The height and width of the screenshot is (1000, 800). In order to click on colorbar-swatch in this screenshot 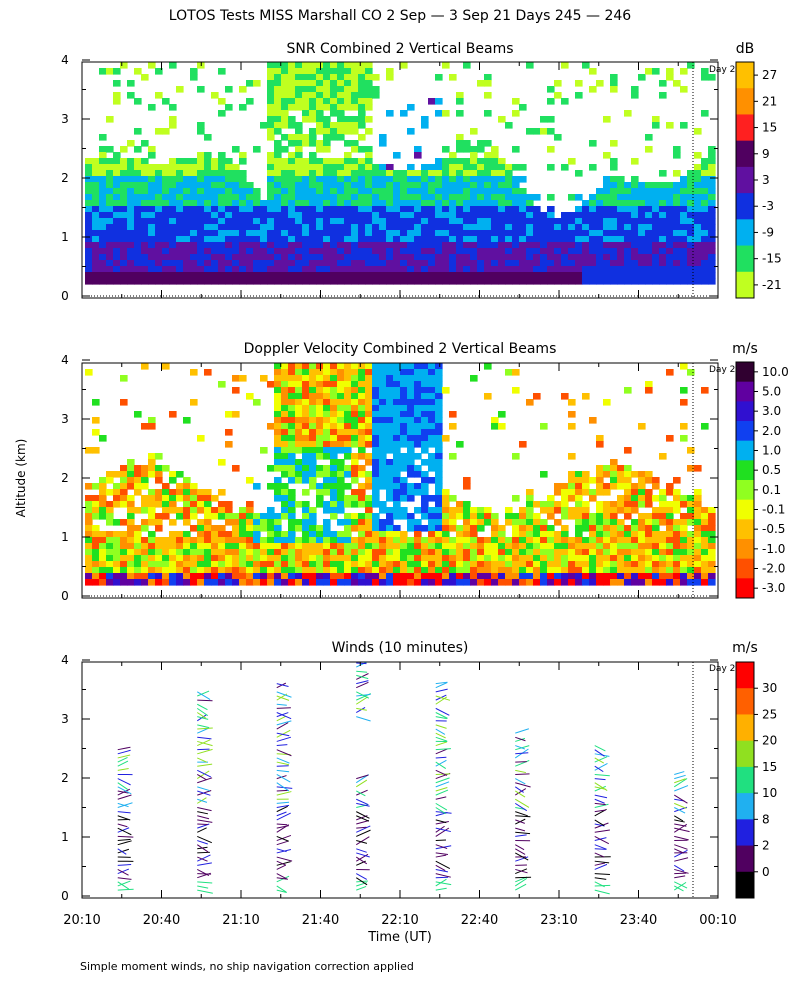, I will do `click(745, 233)`.